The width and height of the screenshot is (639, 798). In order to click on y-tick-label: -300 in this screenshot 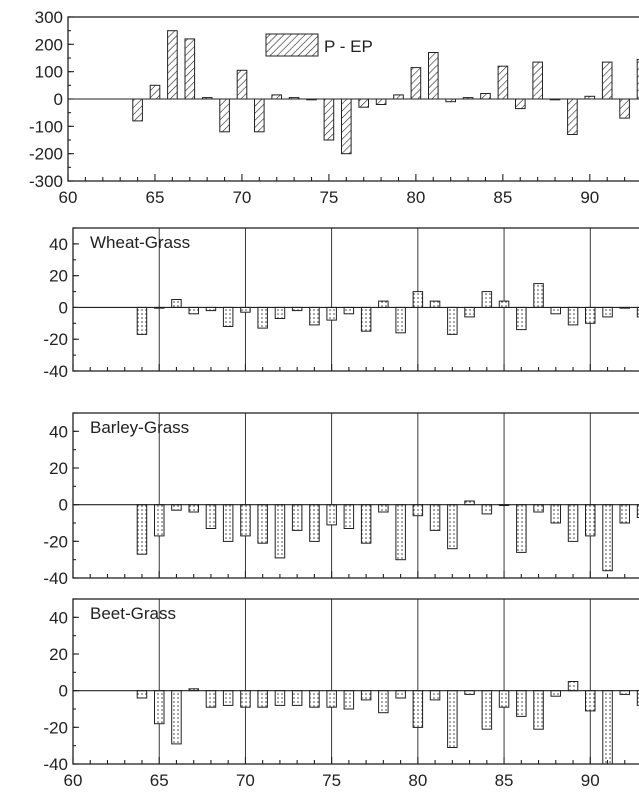, I will do `click(46, 181)`.